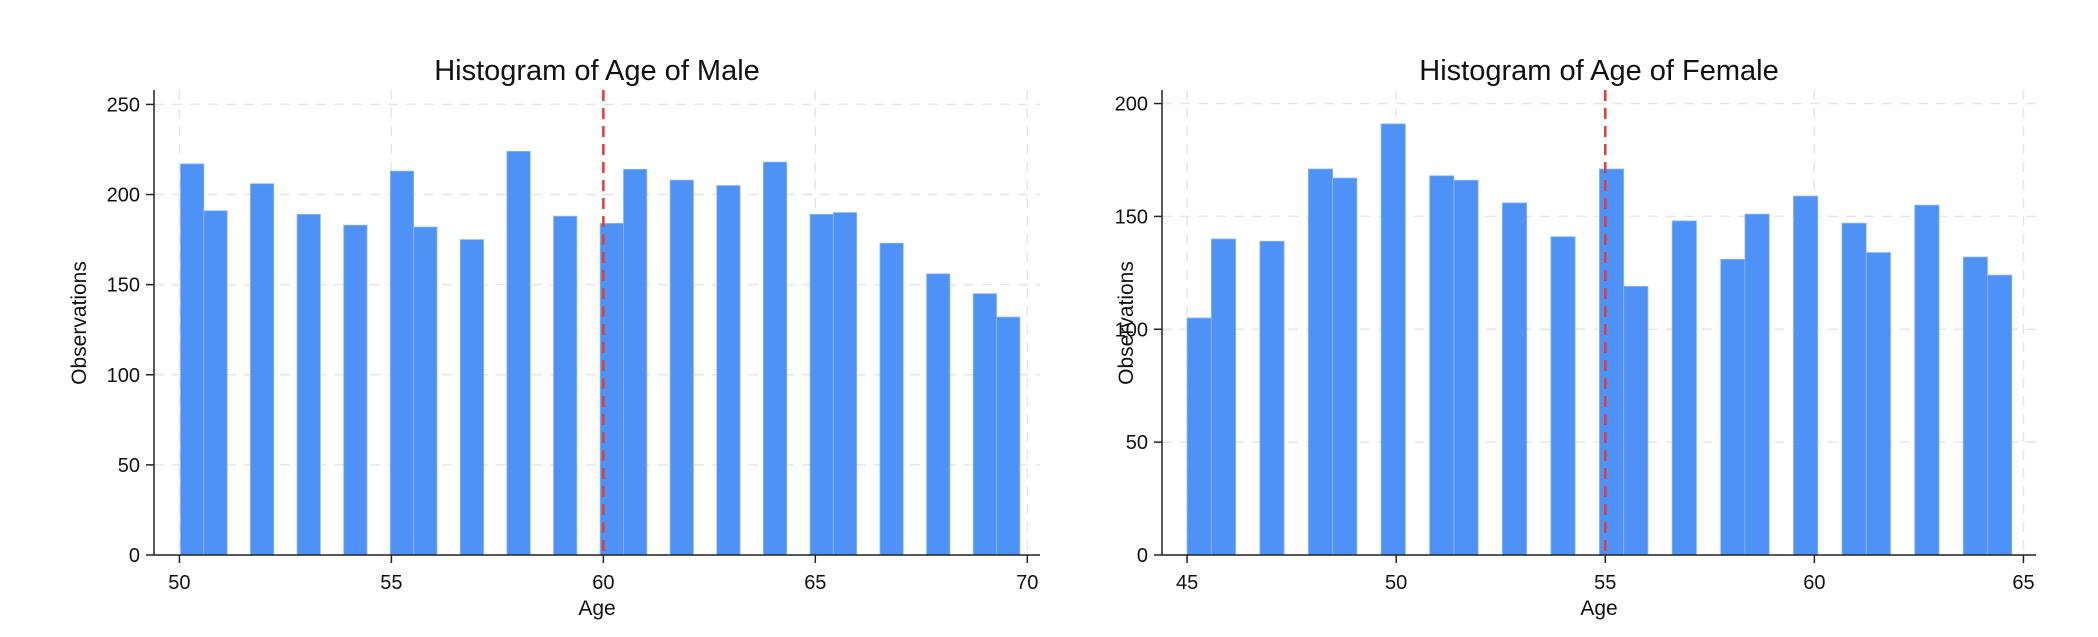  What do you see at coordinates (1598, 71) in the screenshot?
I see `female-chart-title: Histogram of Age of Female` at bounding box center [1598, 71].